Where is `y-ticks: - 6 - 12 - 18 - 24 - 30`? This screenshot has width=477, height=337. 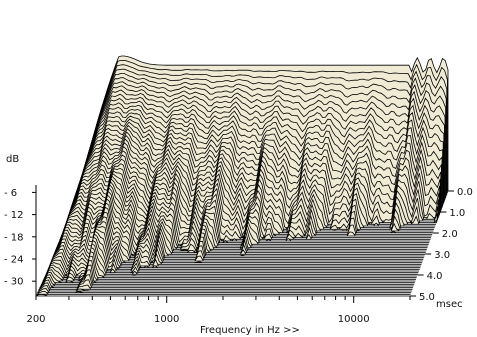
y-ticks: - 6 - 12 - 18 - 24 - 30 is located at coordinates (20, 238).